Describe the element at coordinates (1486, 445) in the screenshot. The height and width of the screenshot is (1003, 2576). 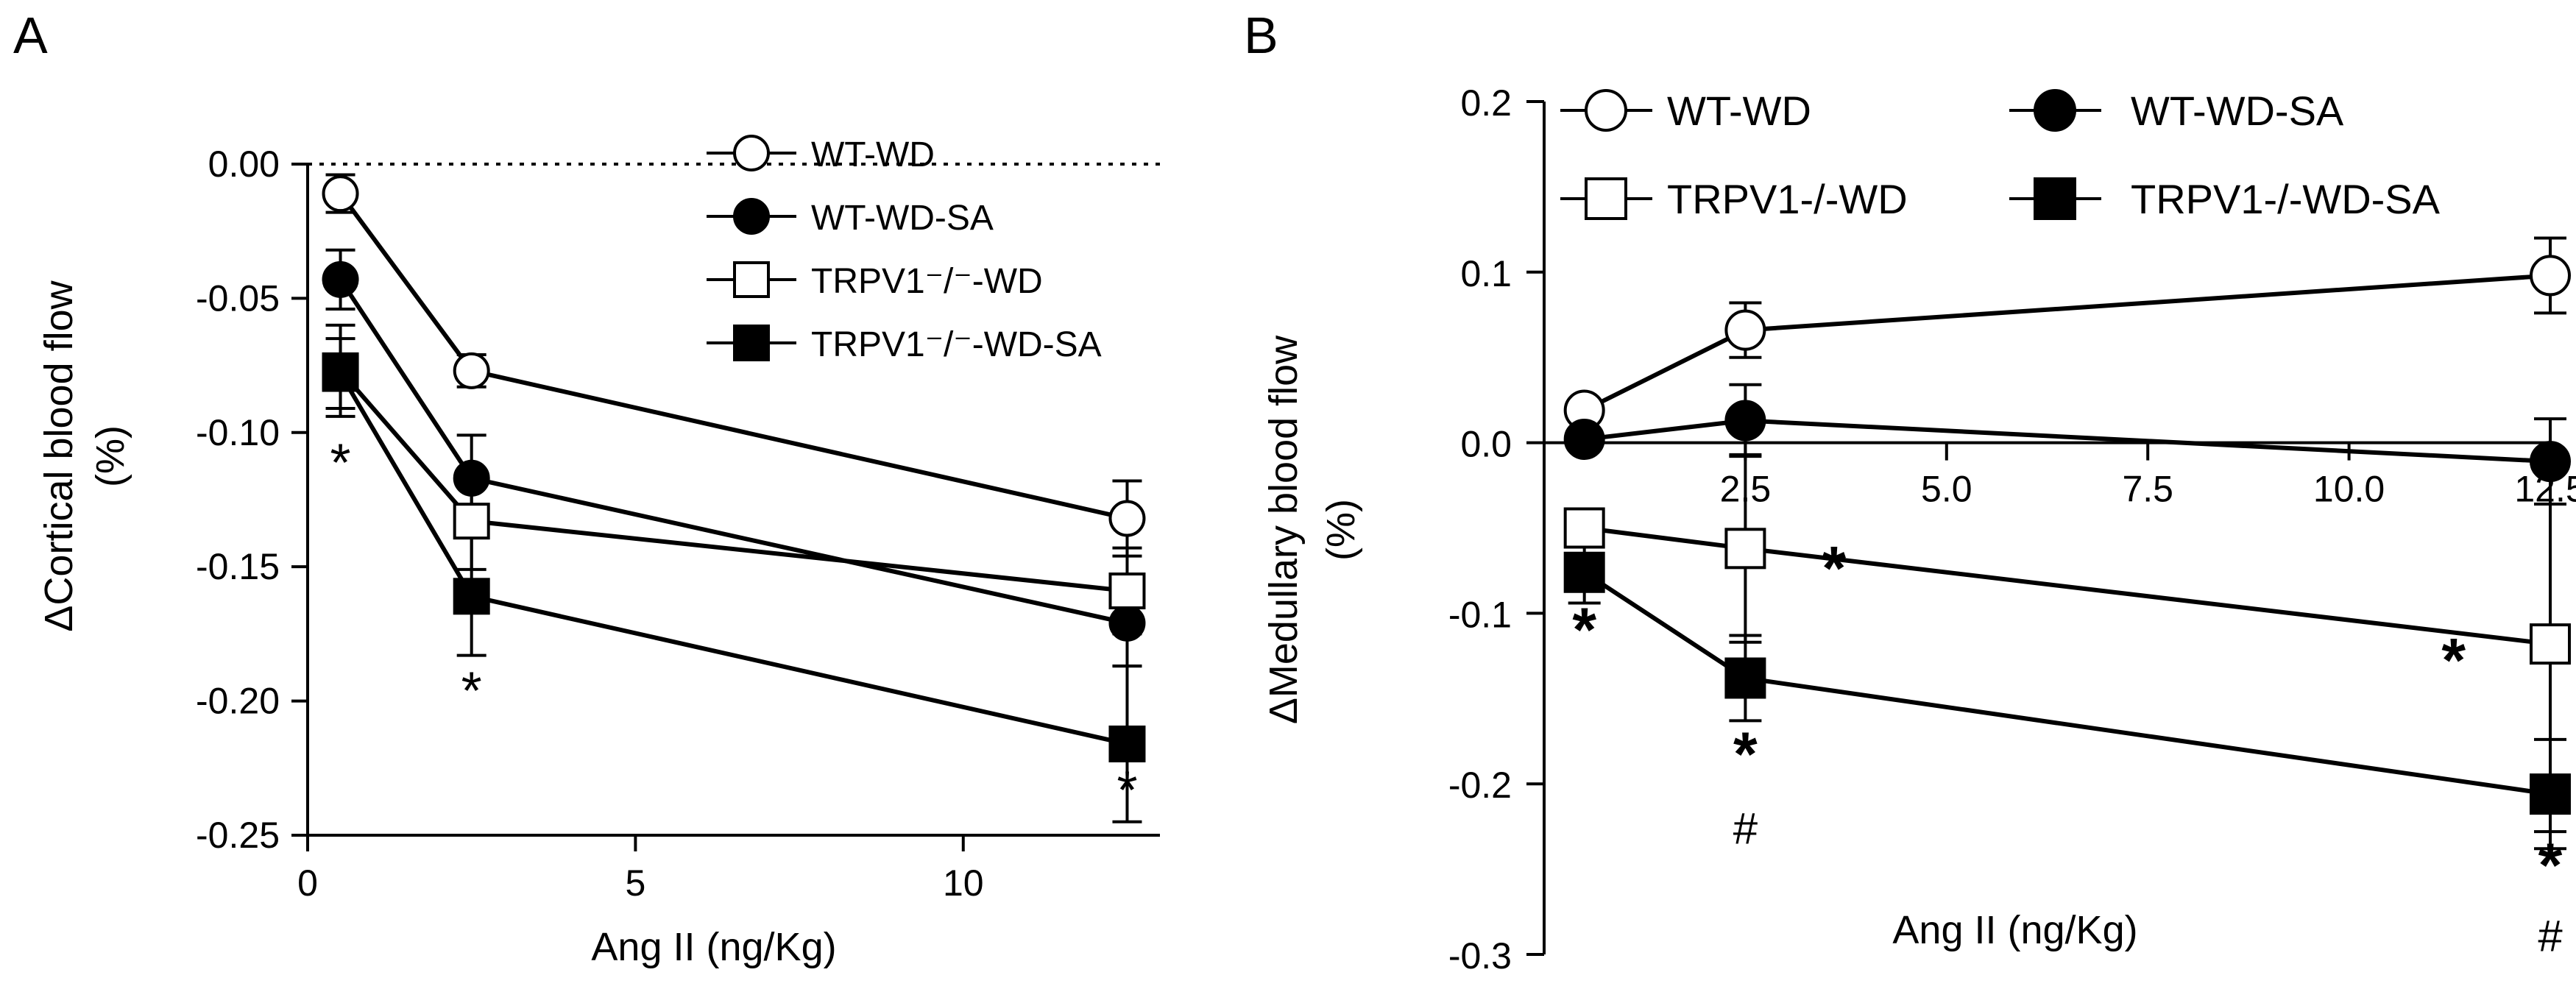
I see `y-tick-label: 0.0` at that location.